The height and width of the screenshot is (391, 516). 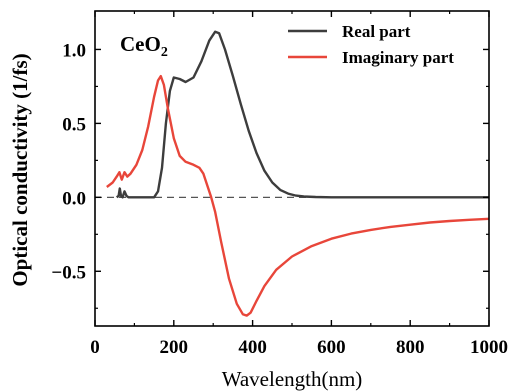 I want to click on legend: Real part Imaginary part, so click(x=371, y=44).